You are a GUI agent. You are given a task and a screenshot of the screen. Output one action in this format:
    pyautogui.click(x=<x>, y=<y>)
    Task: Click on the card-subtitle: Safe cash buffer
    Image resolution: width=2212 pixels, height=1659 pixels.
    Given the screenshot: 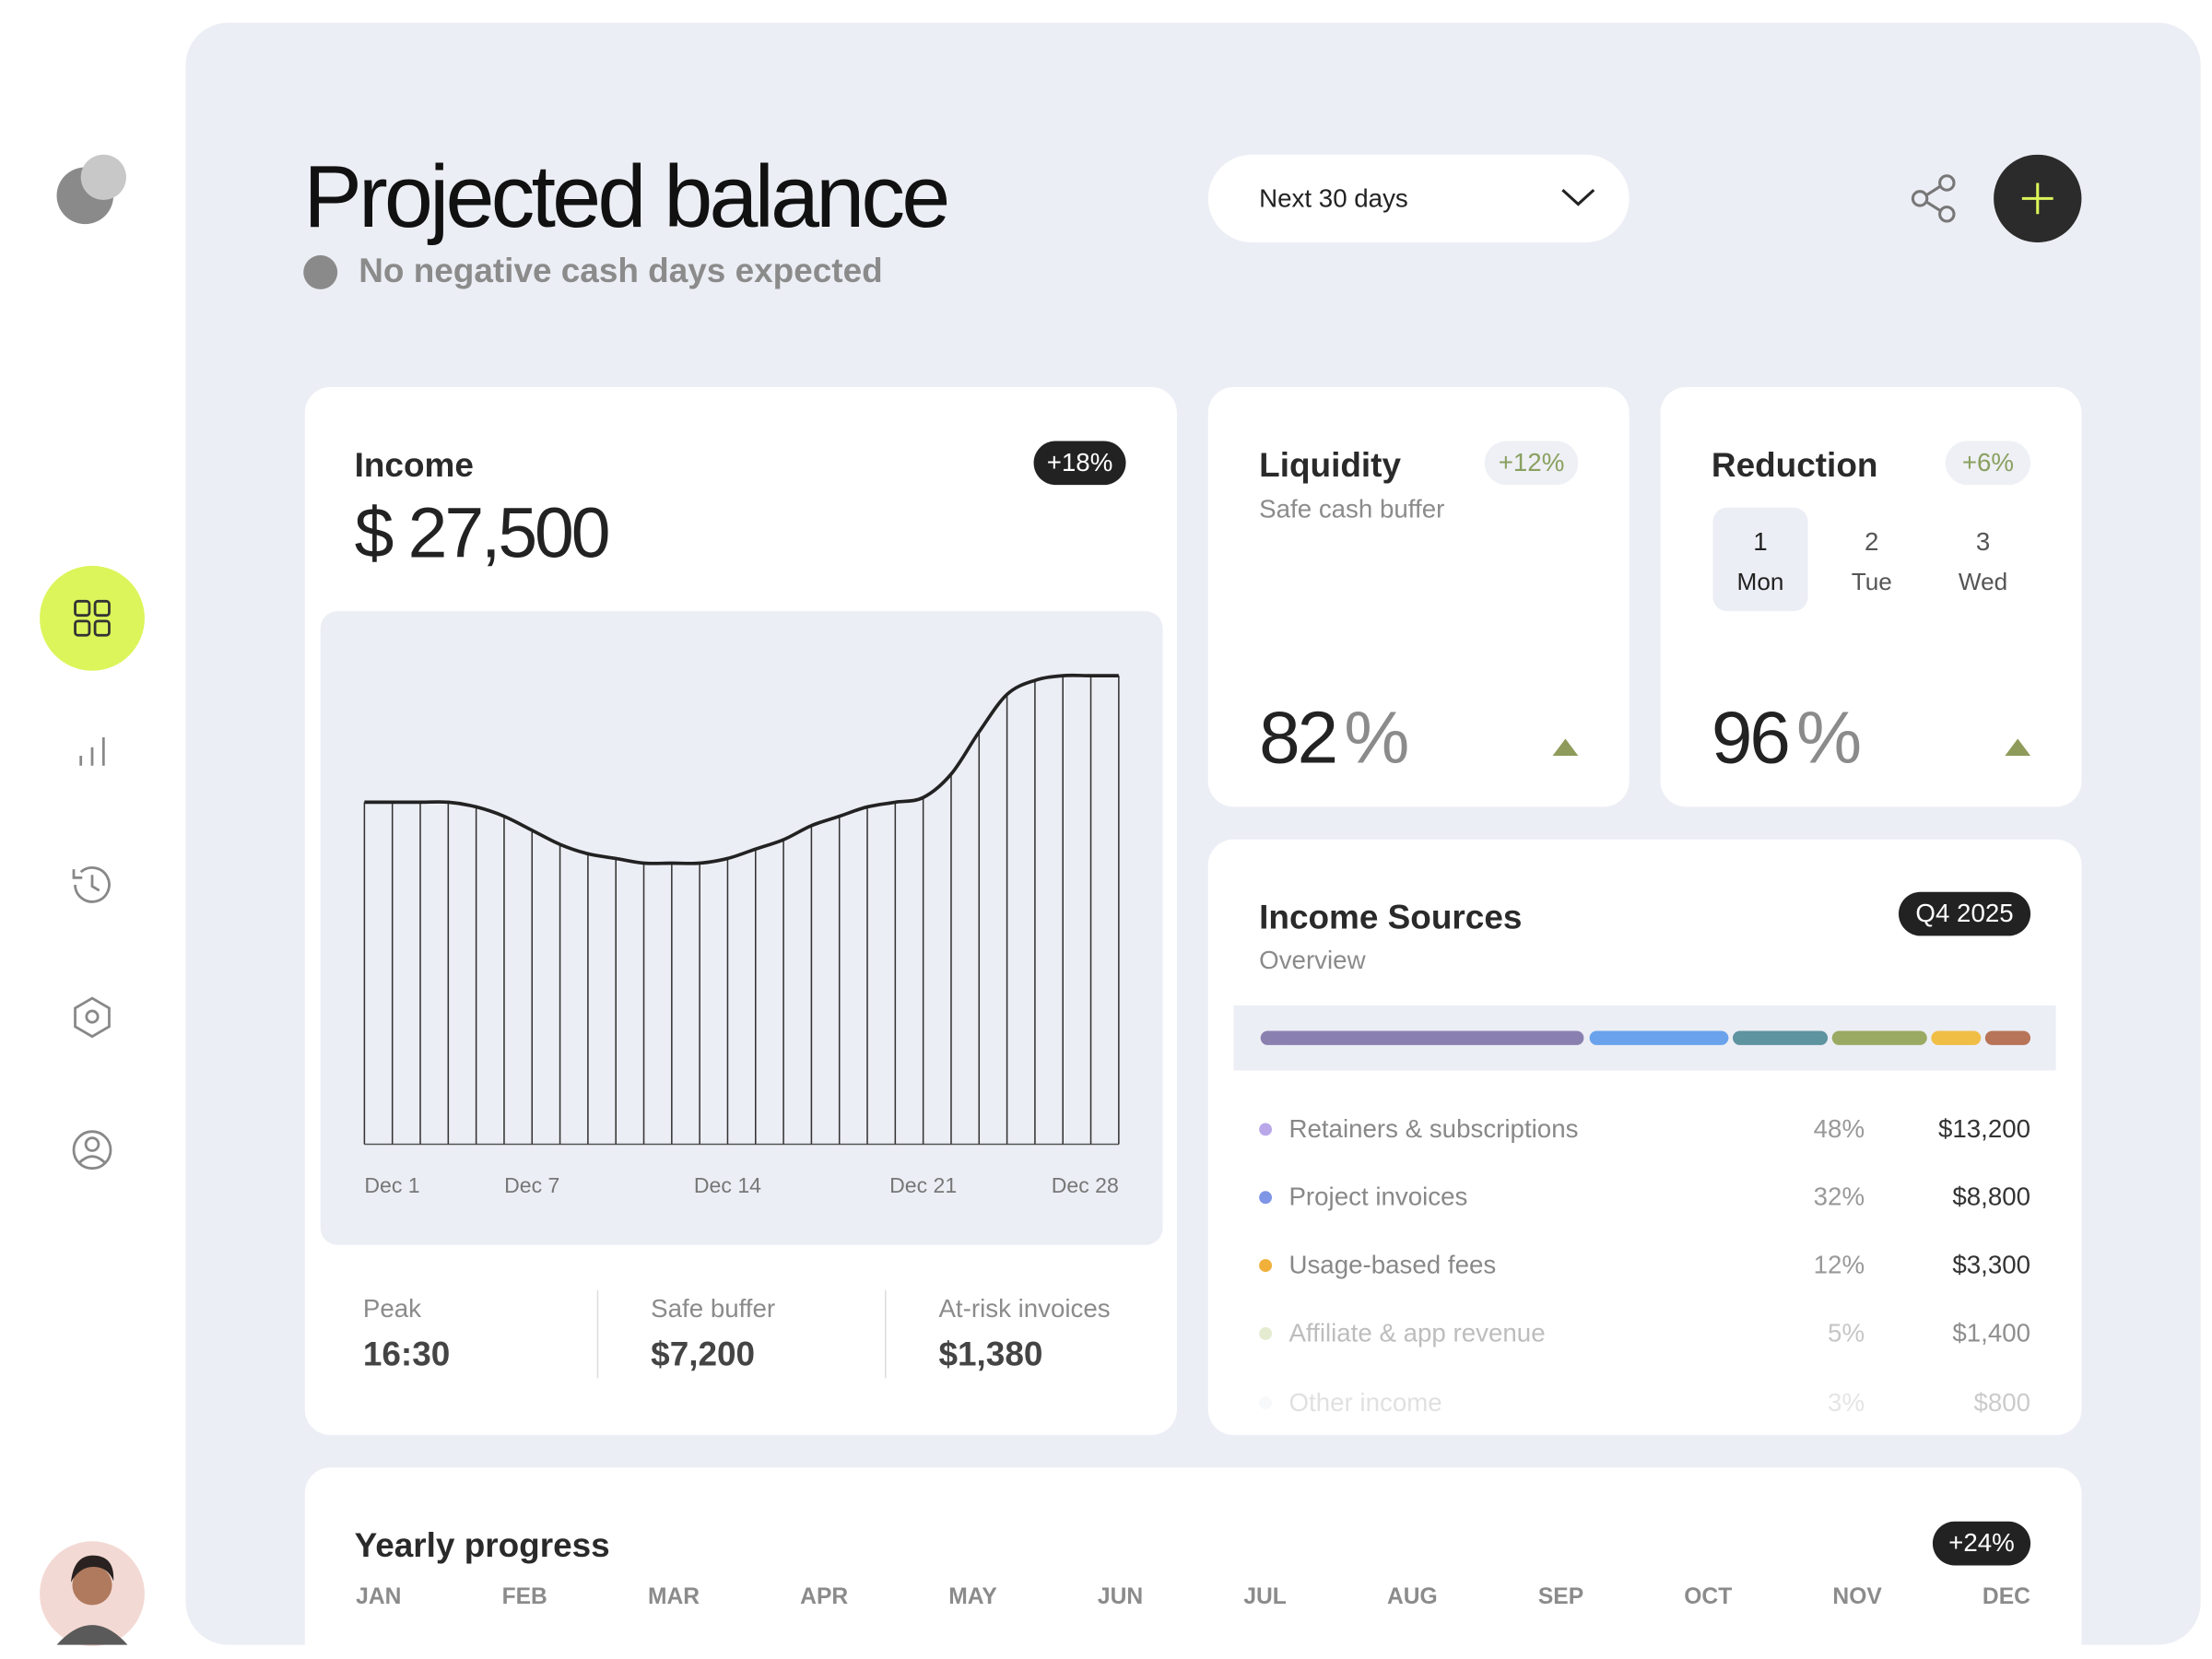 What is the action you would take?
    pyautogui.click(x=1352, y=509)
    